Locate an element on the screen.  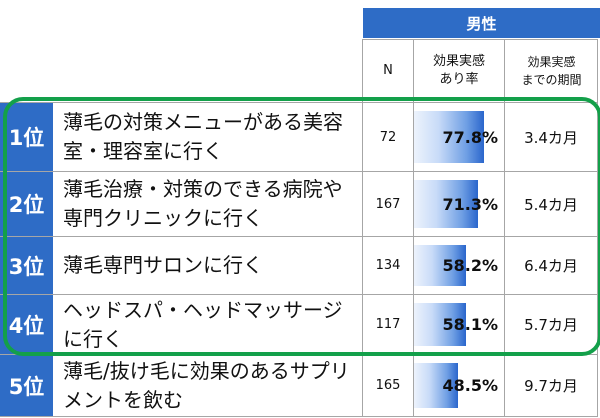
rank-label: 1位 is located at coordinates (26, 138).